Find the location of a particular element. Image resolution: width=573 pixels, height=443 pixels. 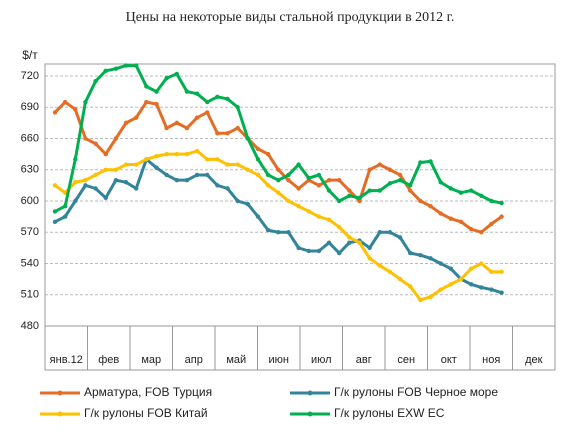

legend-label: Г/к рулоны EXW ЕС is located at coordinates (389, 413).